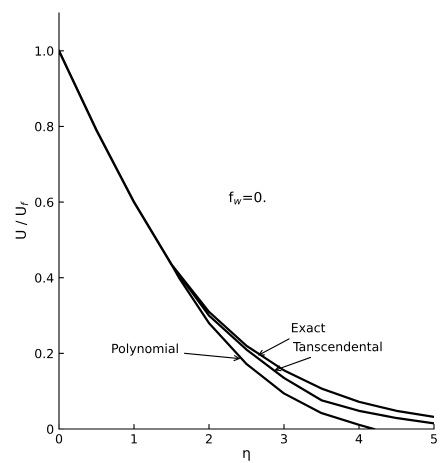 The image size is (445, 463). I want to click on y-tick-label: 0.2, so click(44, 353).